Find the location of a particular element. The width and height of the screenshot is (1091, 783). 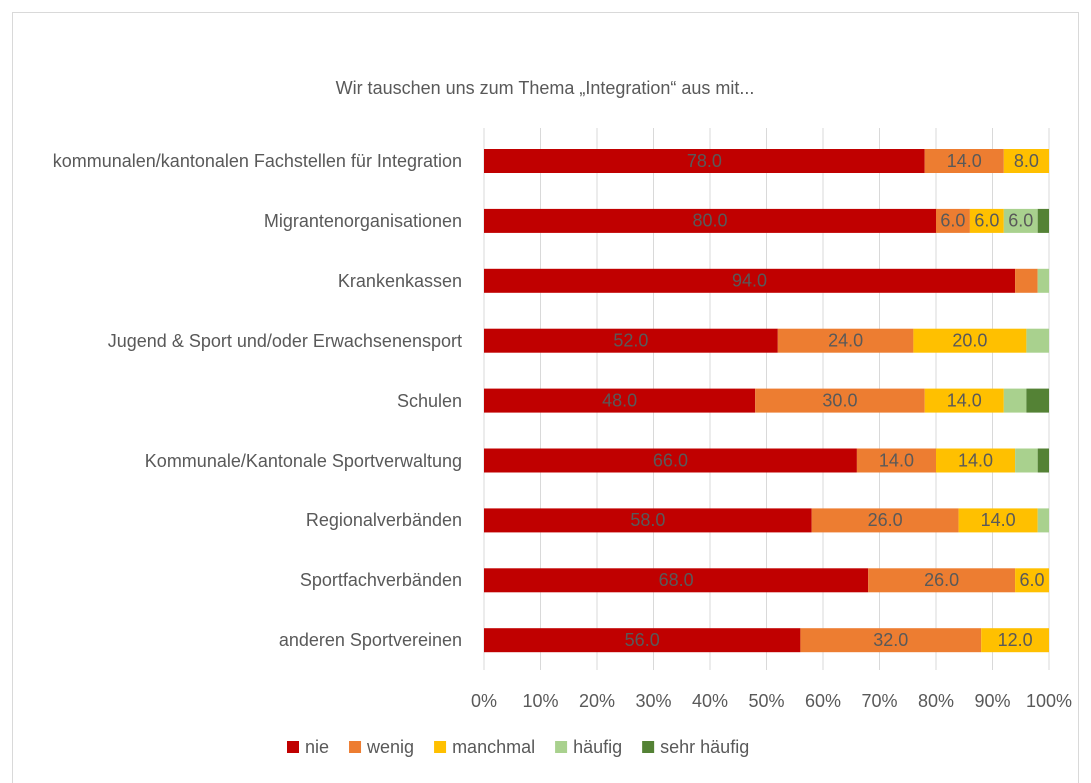

legend-label: häufig is located at coordinates (597, 747).